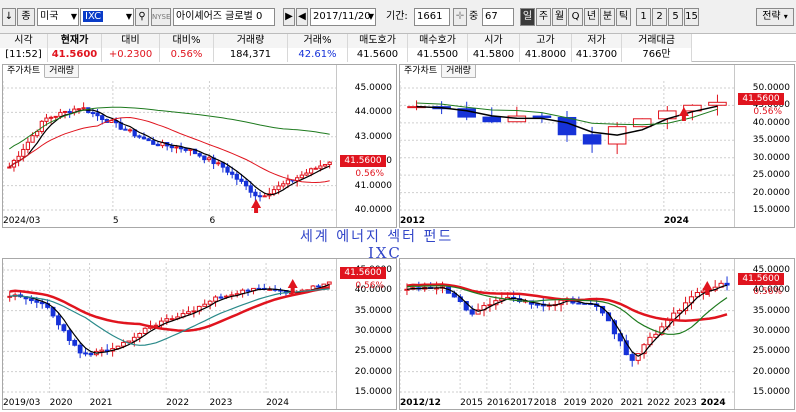 This screenshot has width=796, height=412. Describe the element at coordinates (527, 17) in the screenshot. I see `interval-button-0: 일` at that location.